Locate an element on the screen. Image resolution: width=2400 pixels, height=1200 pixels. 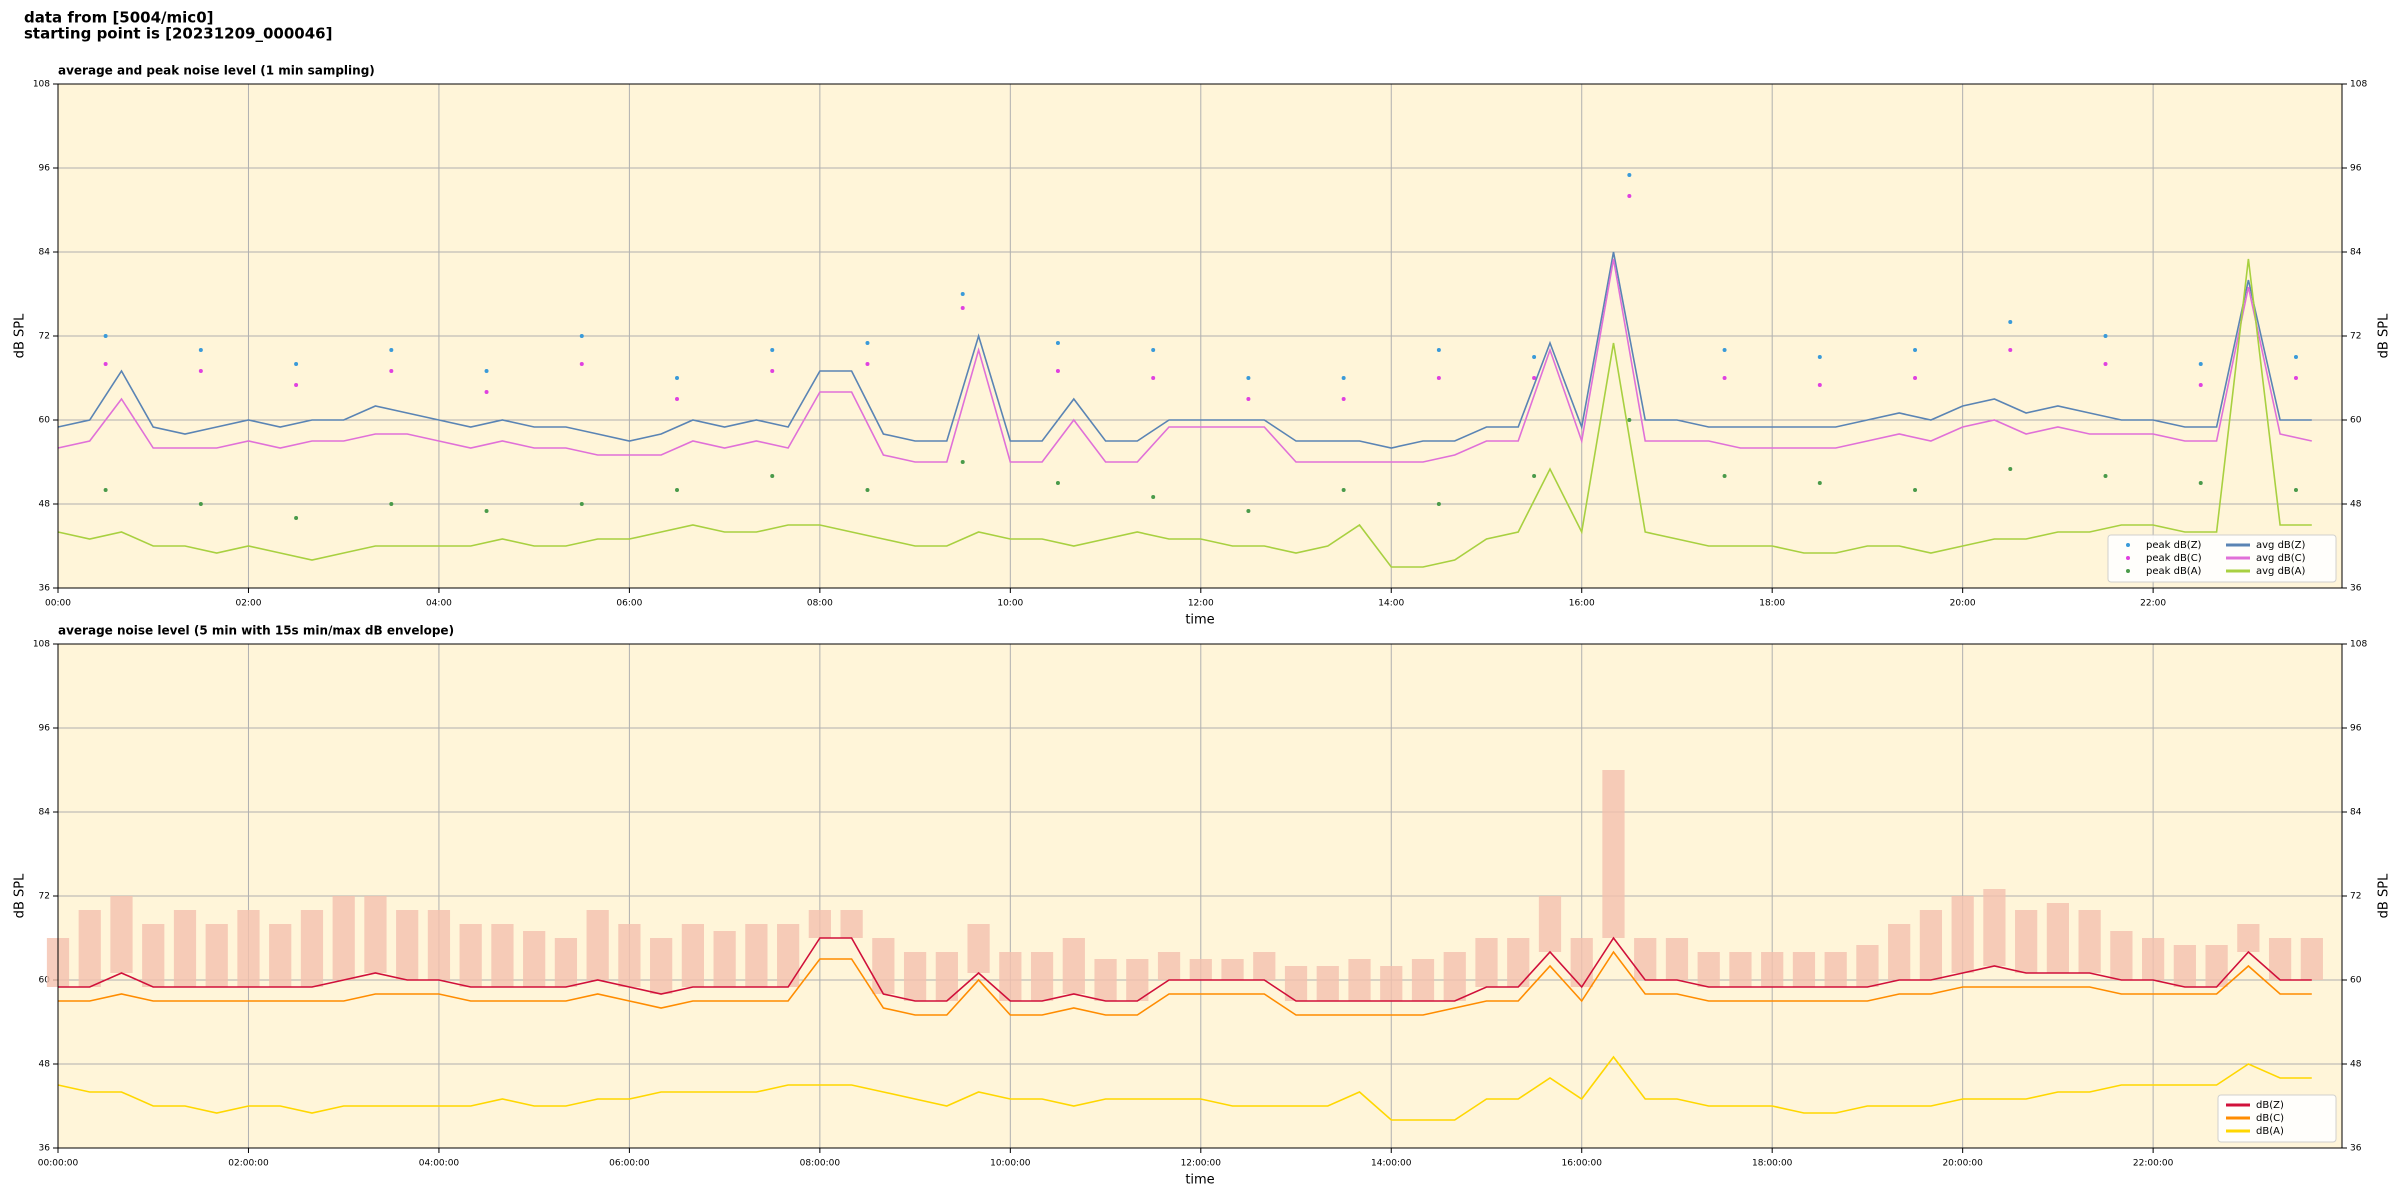
x-tick-label: 00:00 is located at coordinates (58, 604).